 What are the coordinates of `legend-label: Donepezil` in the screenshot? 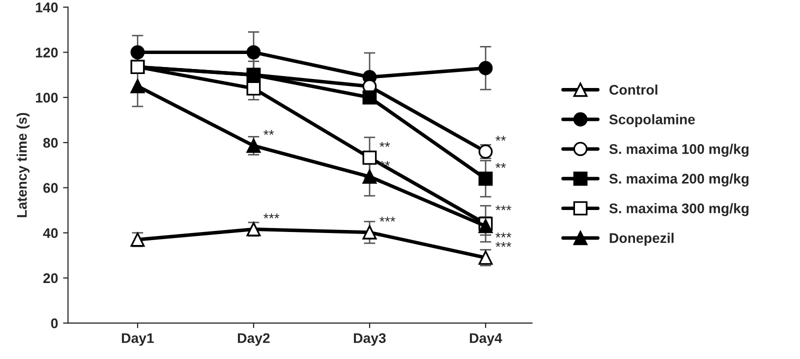 It's located at (642, 239).